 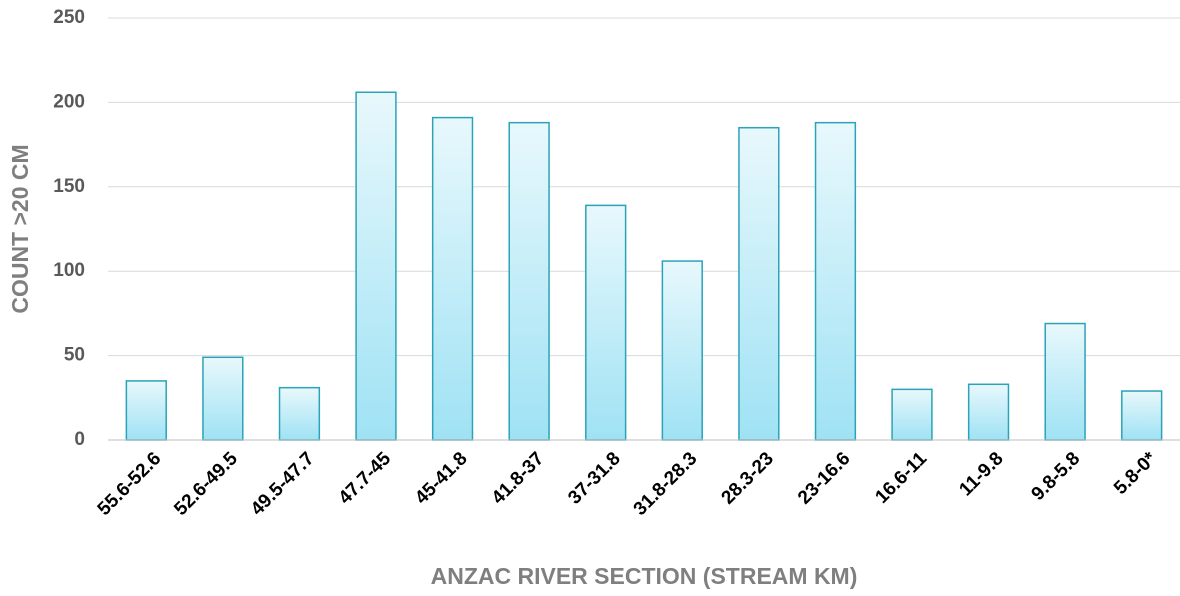 I want to click on y-axis-title: COUNT >20 CM, so click(x=20, y=228).